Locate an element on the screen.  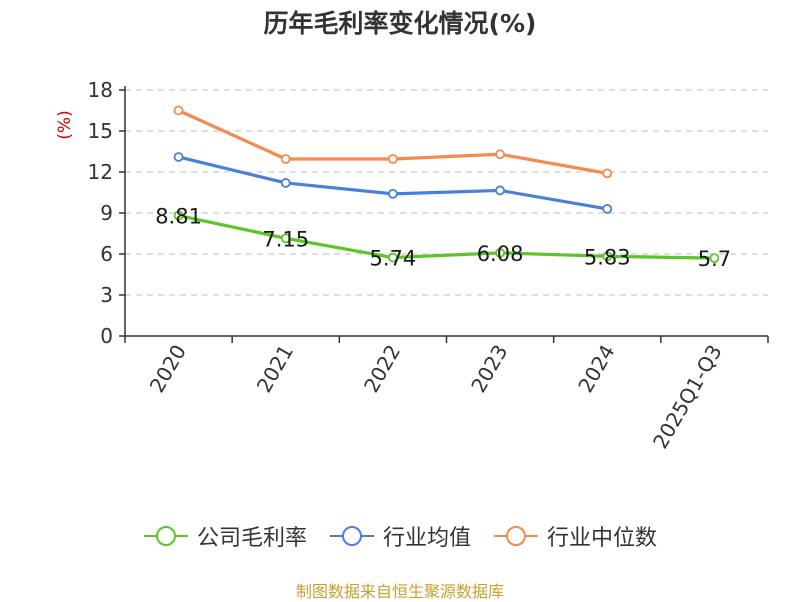
legend-item-1: 行业均值 is located at coordinates (400, 536).